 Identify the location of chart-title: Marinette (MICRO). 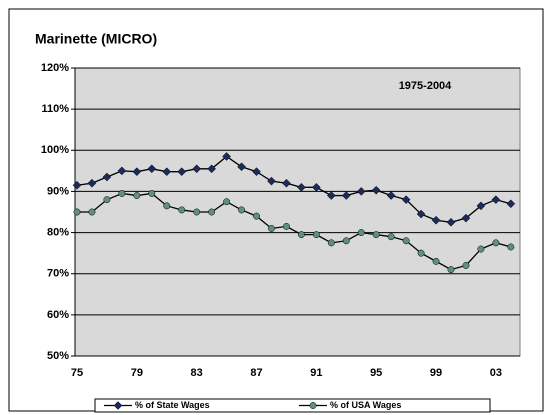
(96, 39).